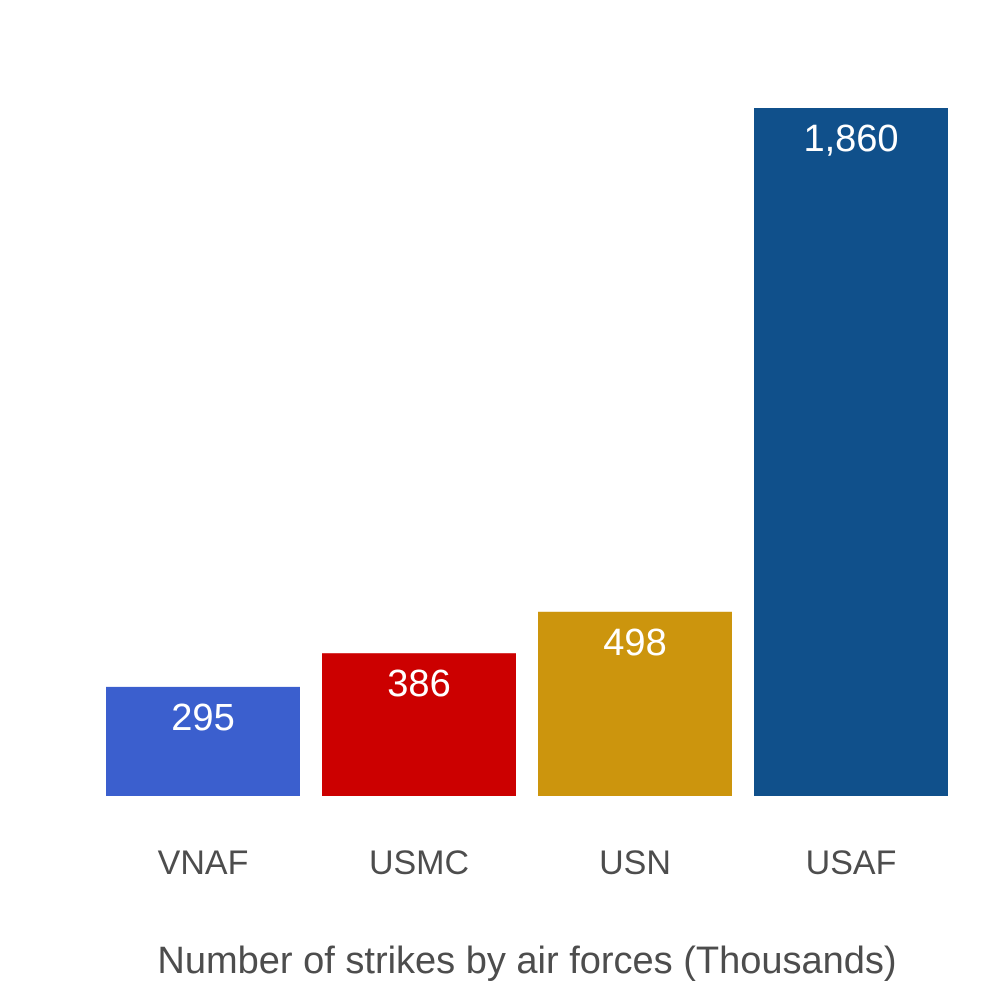  I want to click on bar-usmc, so click(419, 724).